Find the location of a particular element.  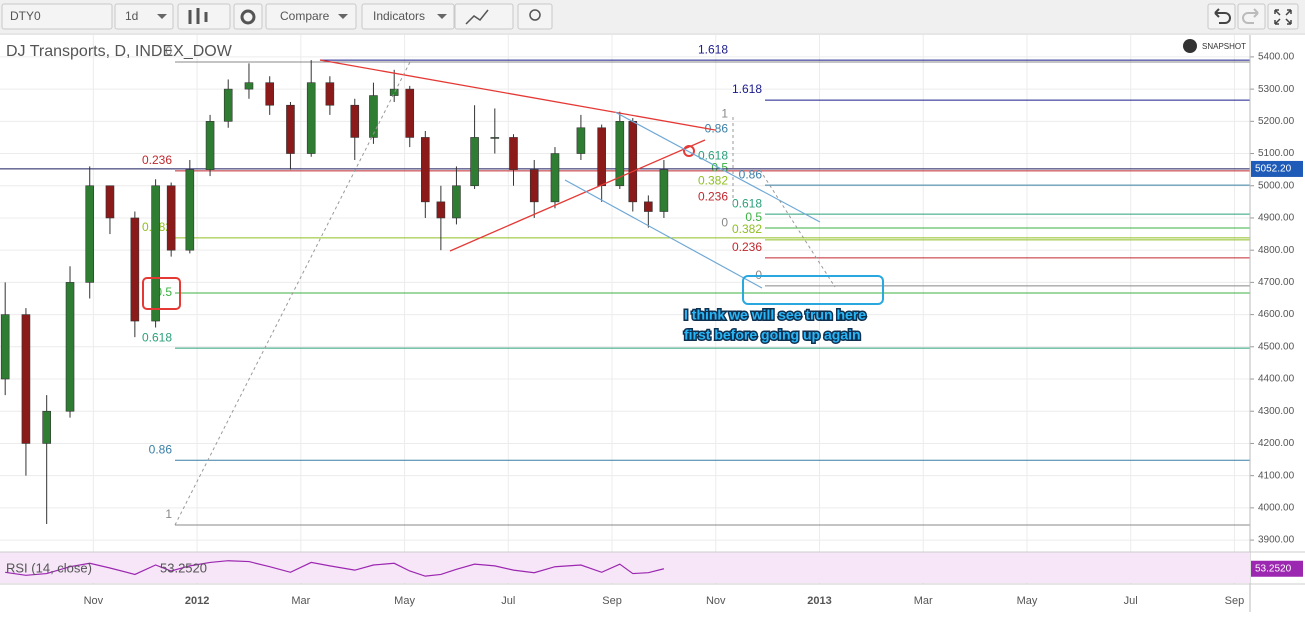

undo-button is located at coordinates (1221, 16).